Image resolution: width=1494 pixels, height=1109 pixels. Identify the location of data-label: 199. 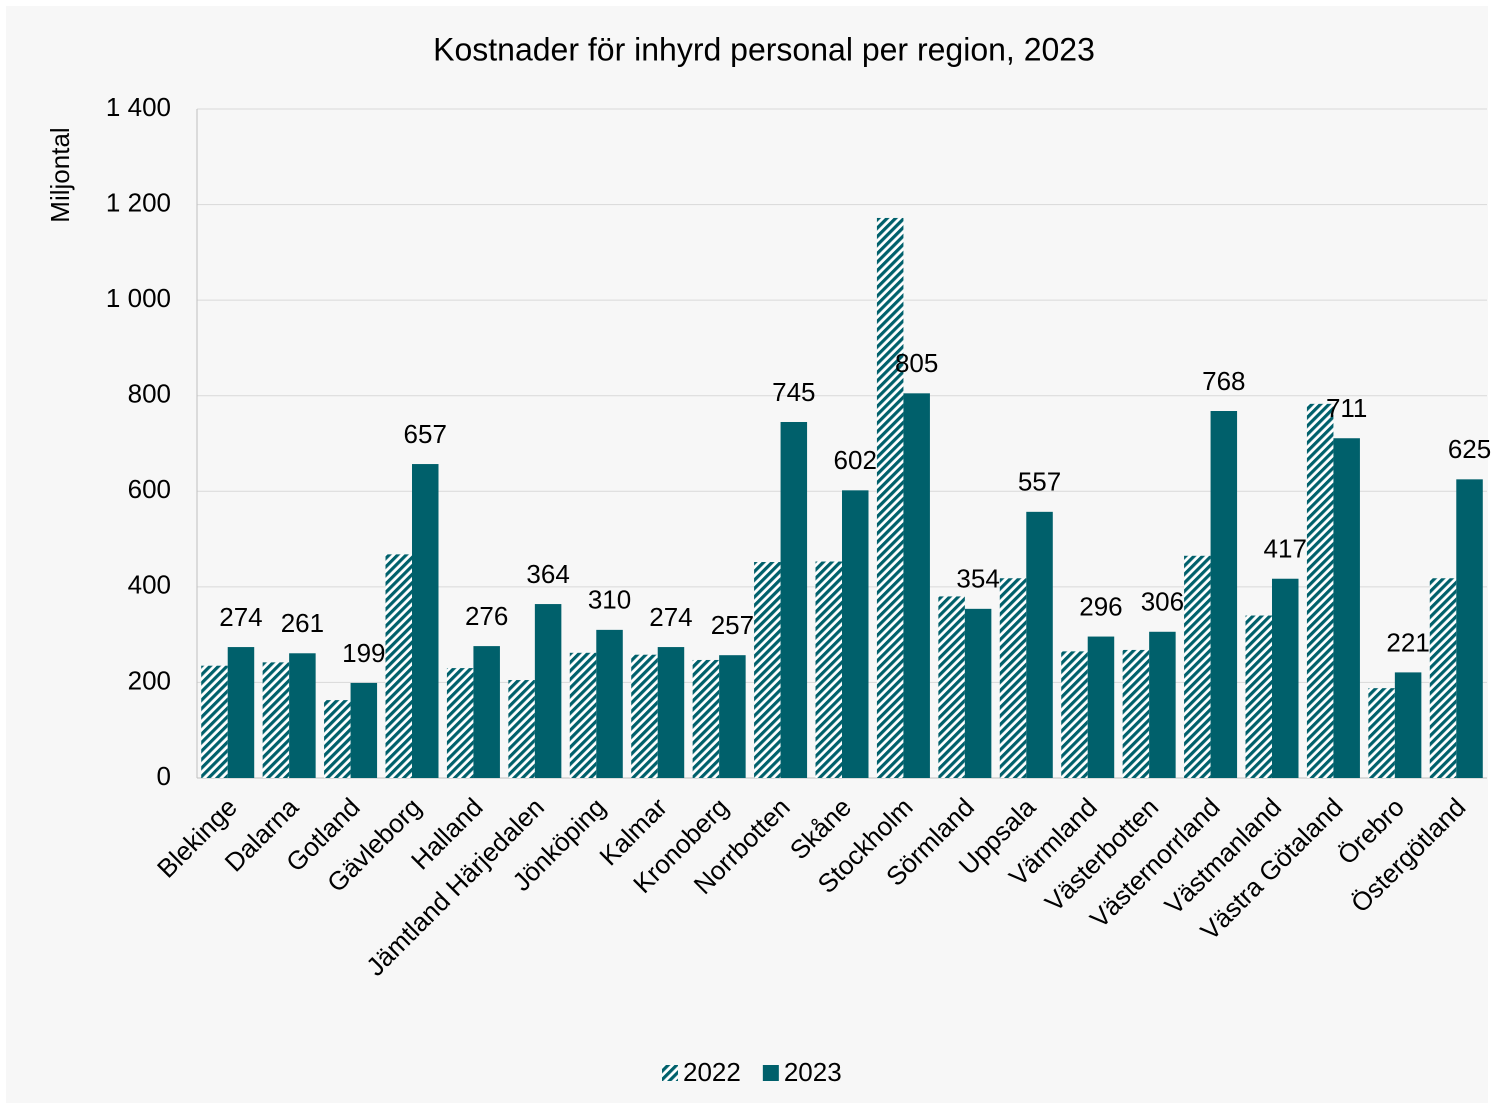
(363, 653).